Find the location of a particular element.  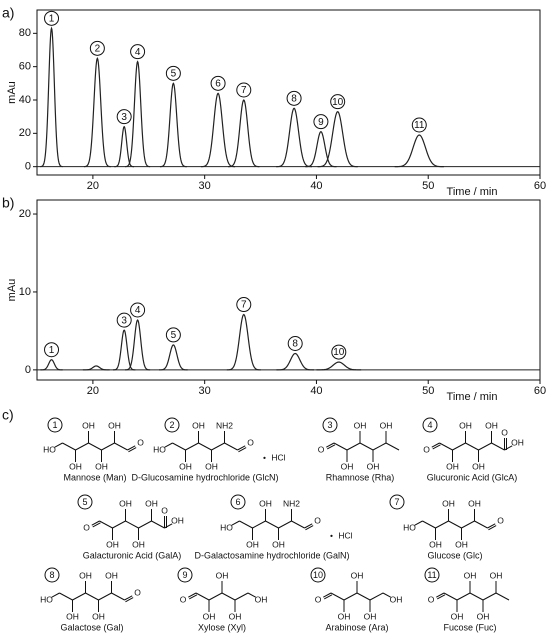

peak-label: 7 is located at coordinates (244, 90).